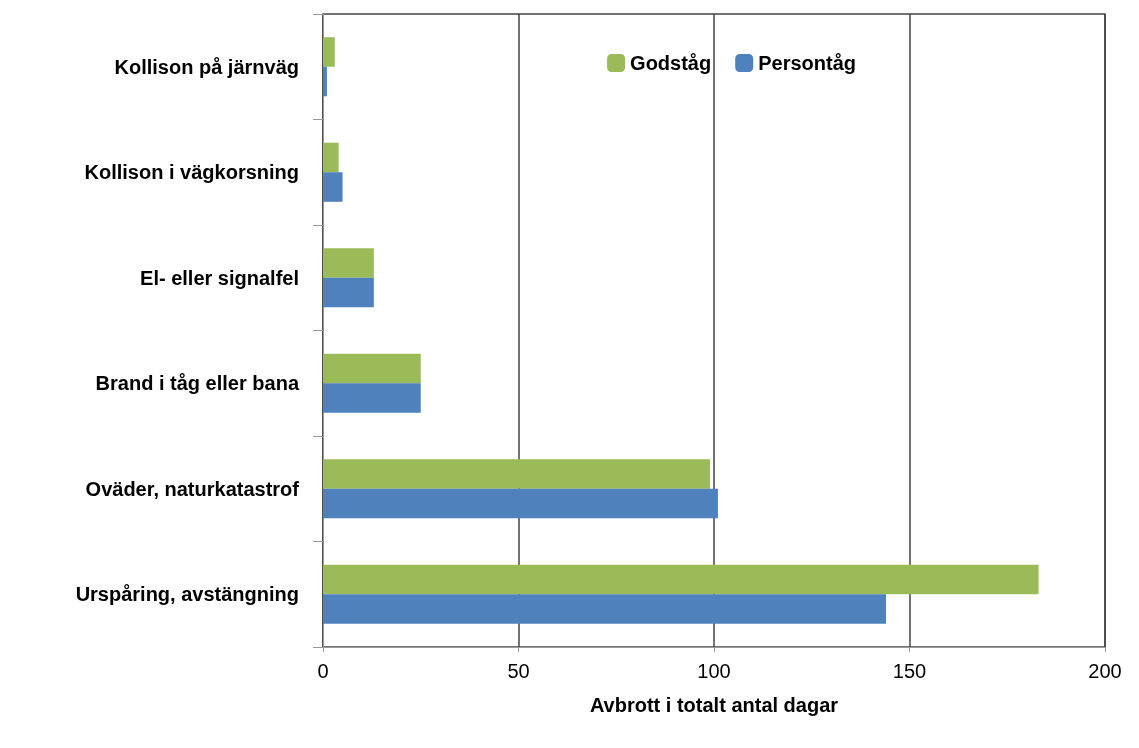  I want to click on y-tick-label: El- eller signalfel, so click(219, 277).